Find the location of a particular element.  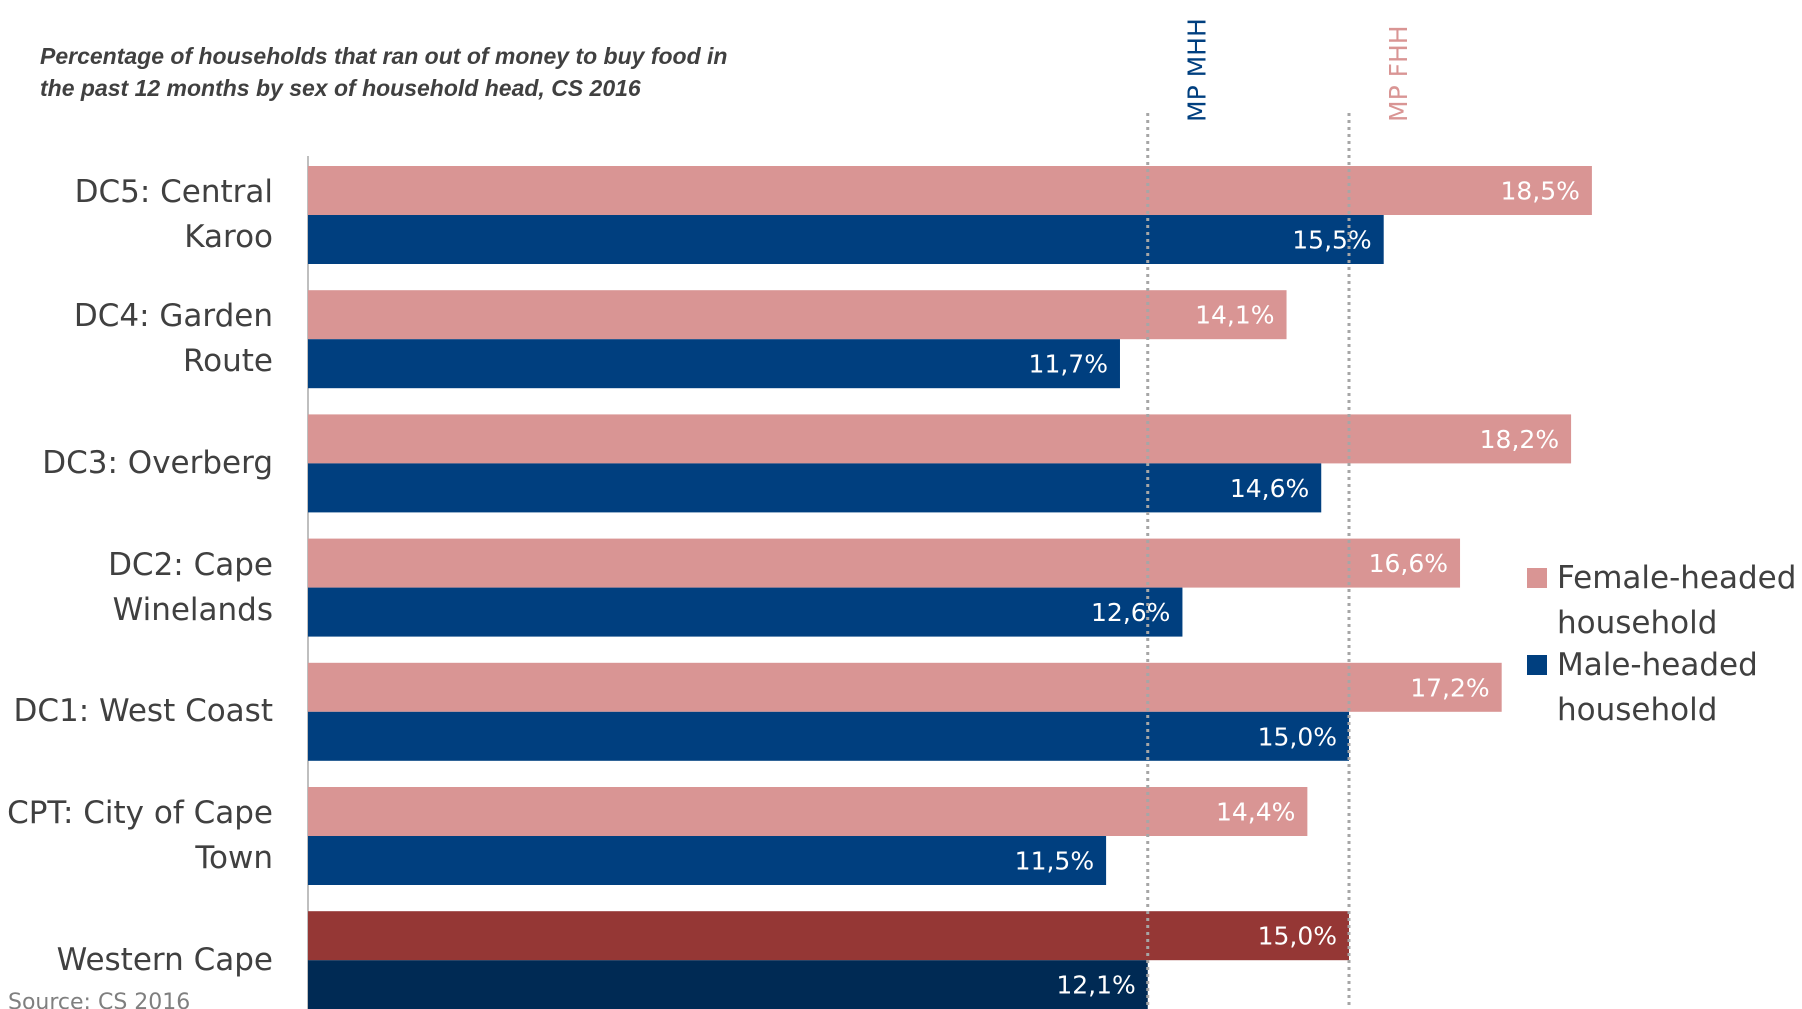

reference-label: MP FHH is located at coordinates (1398, 73).